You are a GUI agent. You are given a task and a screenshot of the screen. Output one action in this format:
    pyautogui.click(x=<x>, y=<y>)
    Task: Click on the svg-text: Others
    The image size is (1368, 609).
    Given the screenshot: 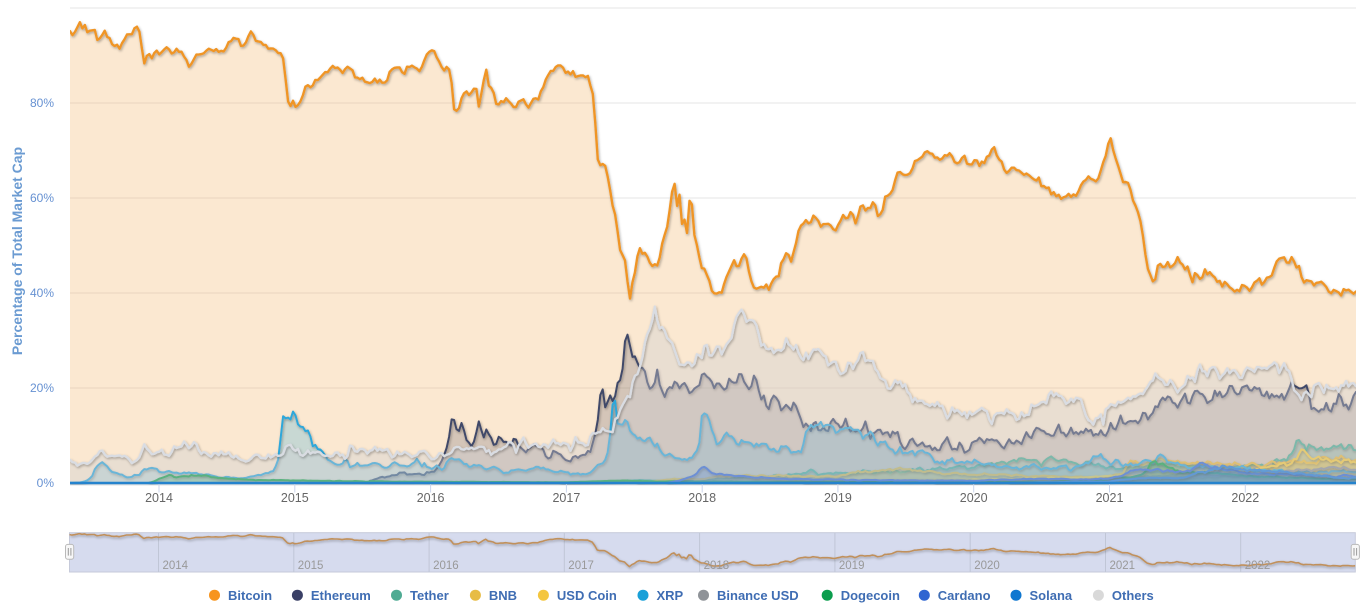 What is the action you would take?
    pyautogui.click(x=1133, y=595)
    